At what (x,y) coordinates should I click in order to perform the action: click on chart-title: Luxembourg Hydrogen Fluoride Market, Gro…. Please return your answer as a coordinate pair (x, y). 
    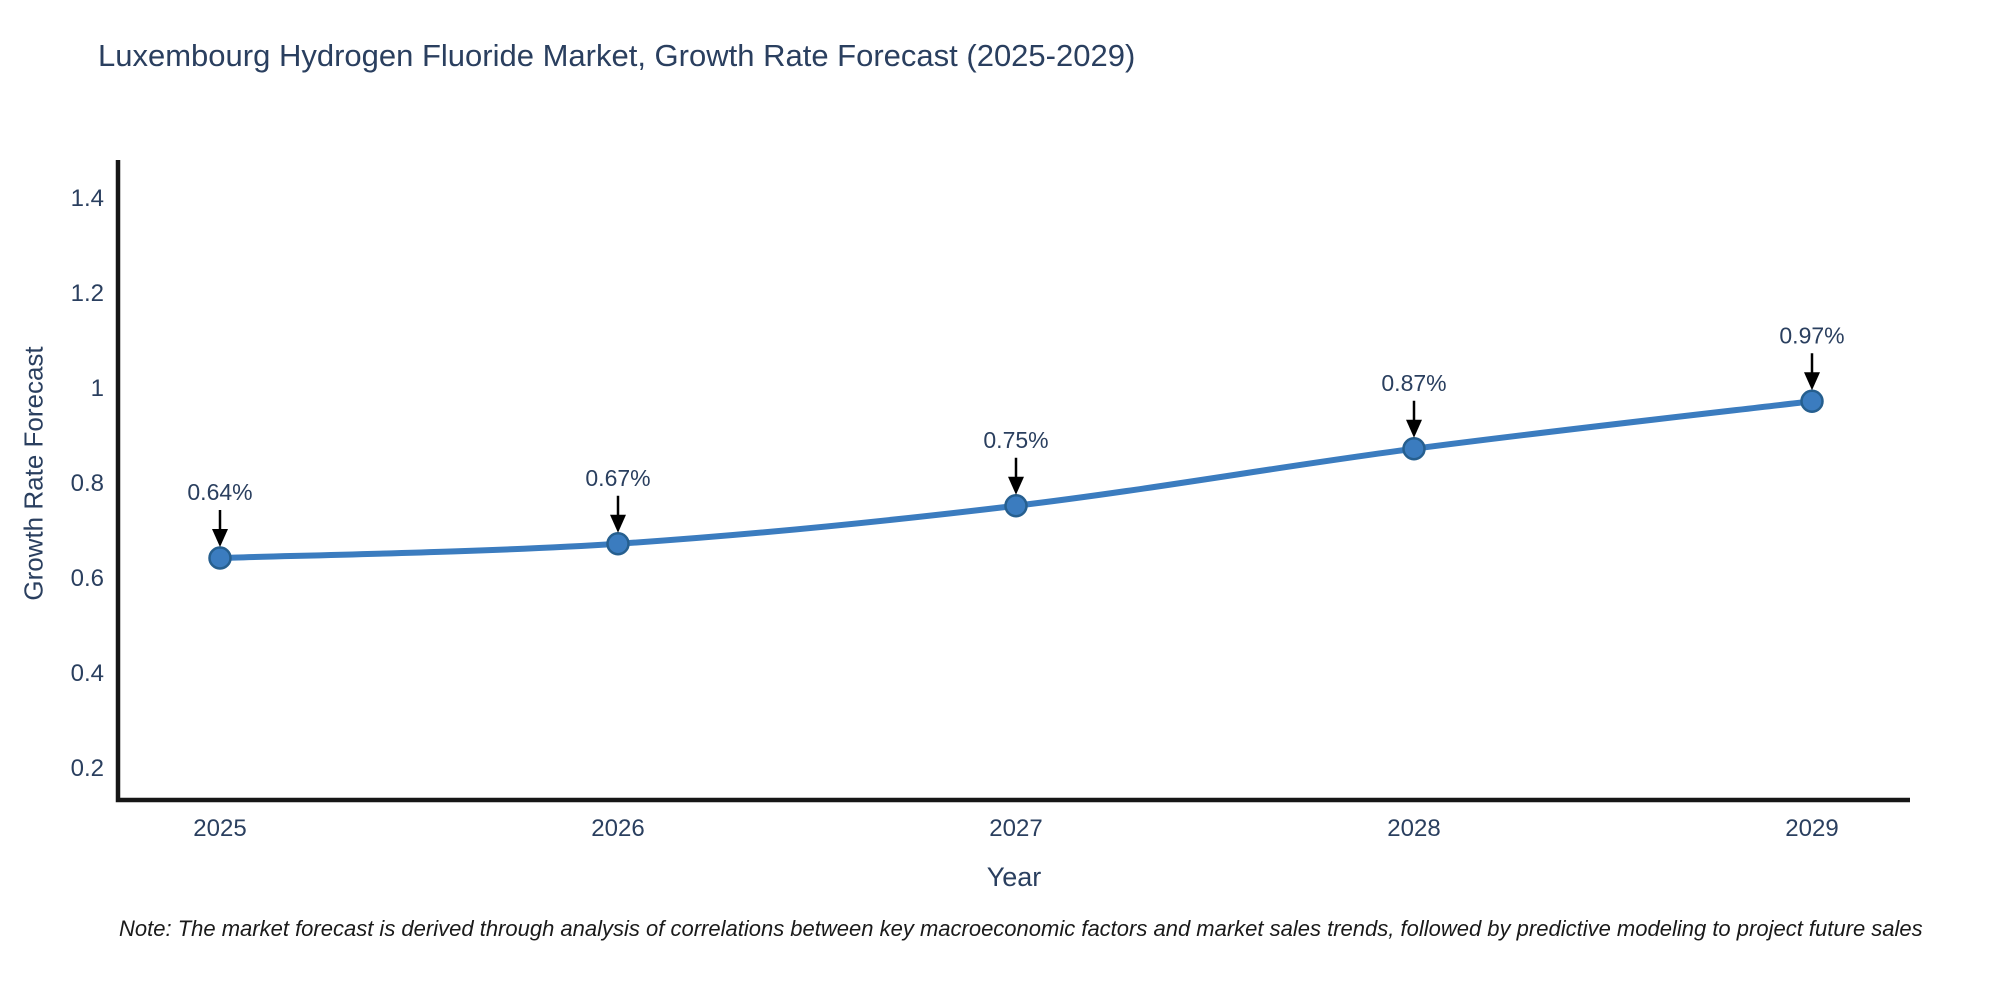
    Looking at the image, I should click on (617, 55).